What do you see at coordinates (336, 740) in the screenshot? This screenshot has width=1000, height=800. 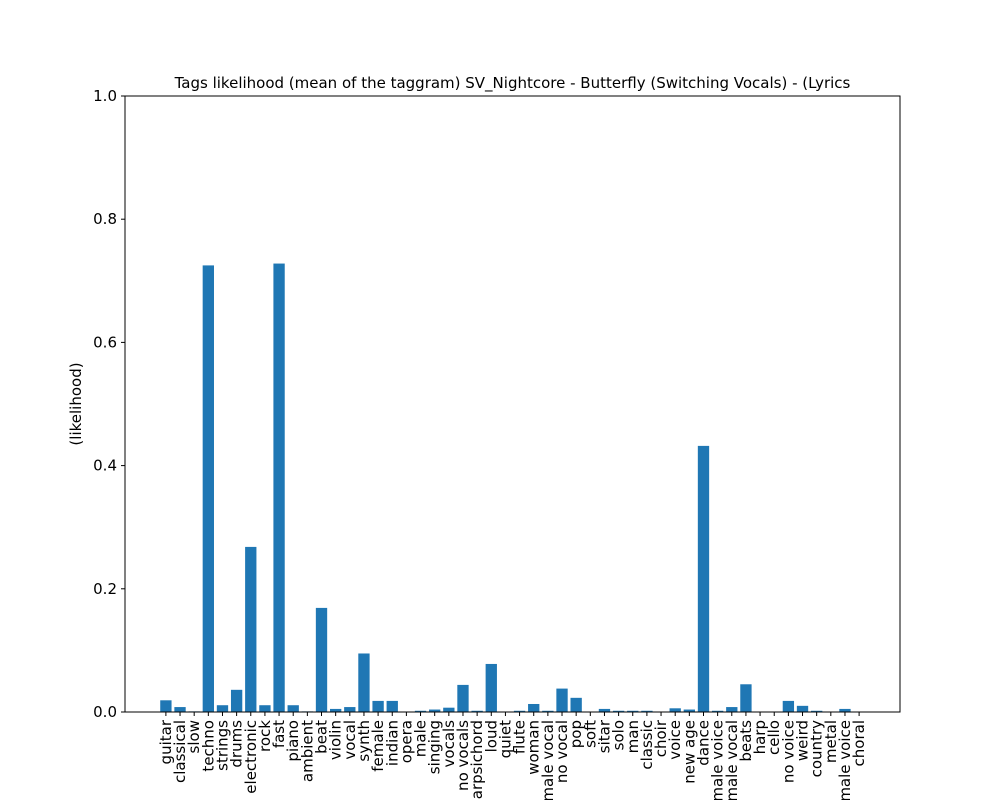 I see `x-tick-label: violin` at bounding box center [336, 740].